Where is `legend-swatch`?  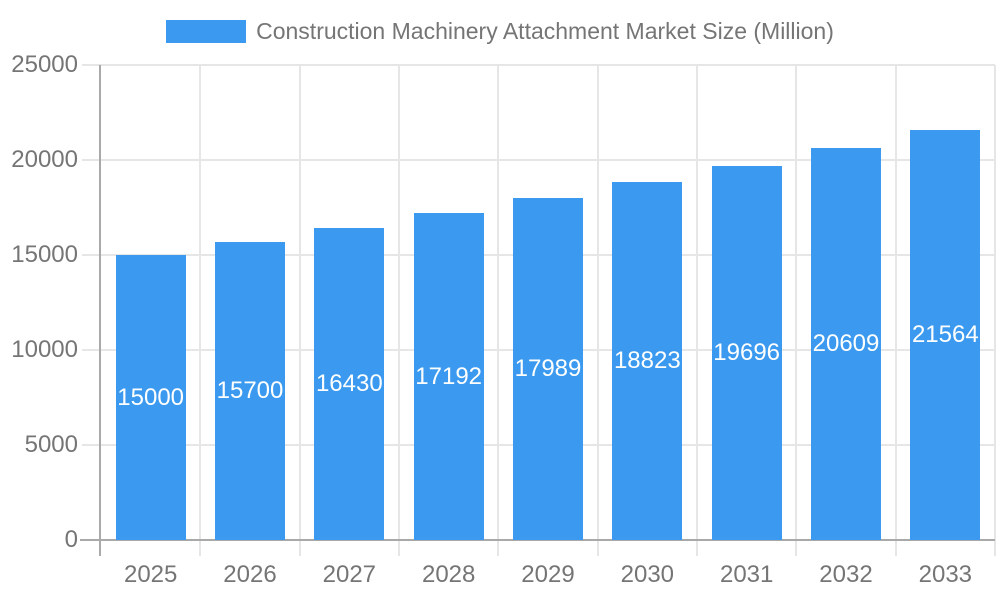 legend-swatch is located at coordinates (206, 31).